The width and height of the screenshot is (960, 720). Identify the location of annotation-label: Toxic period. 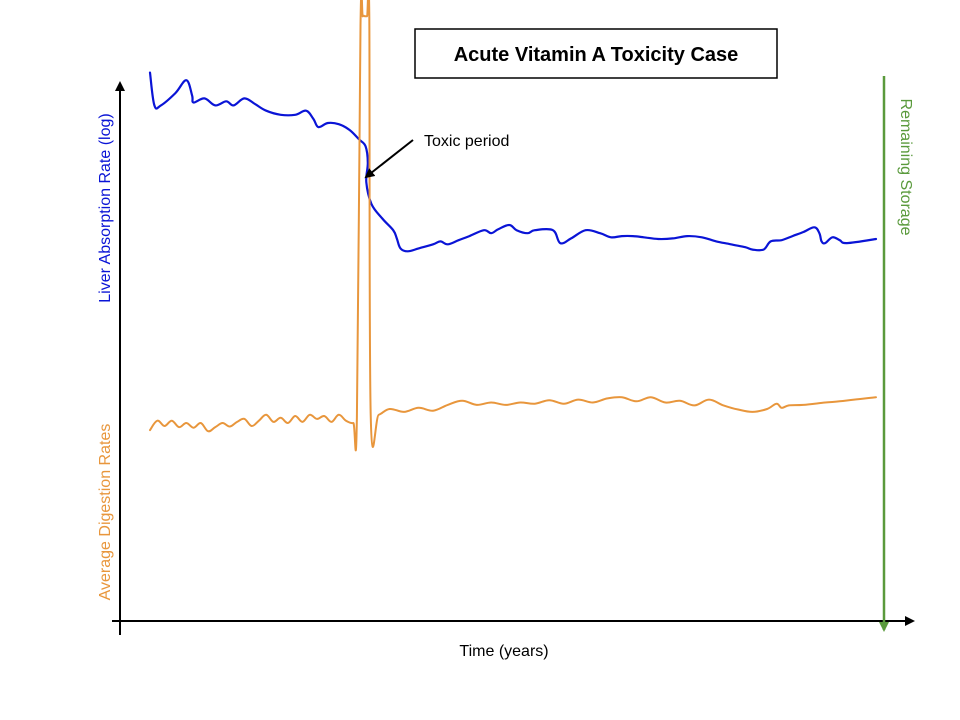
(466, 141).